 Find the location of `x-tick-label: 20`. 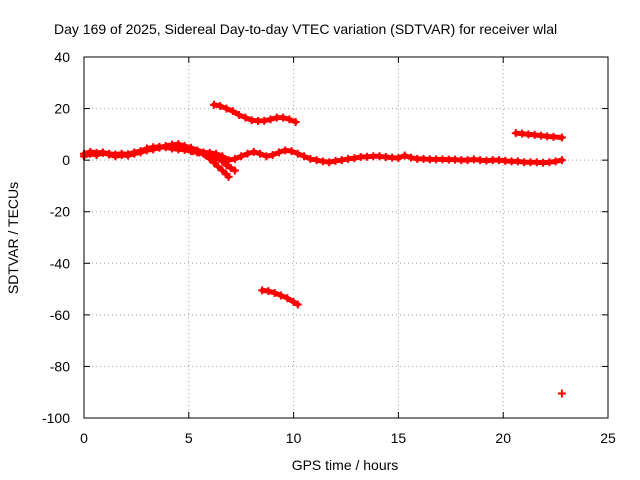

x-tick-label: 20 is located at coordinates (503, 438).